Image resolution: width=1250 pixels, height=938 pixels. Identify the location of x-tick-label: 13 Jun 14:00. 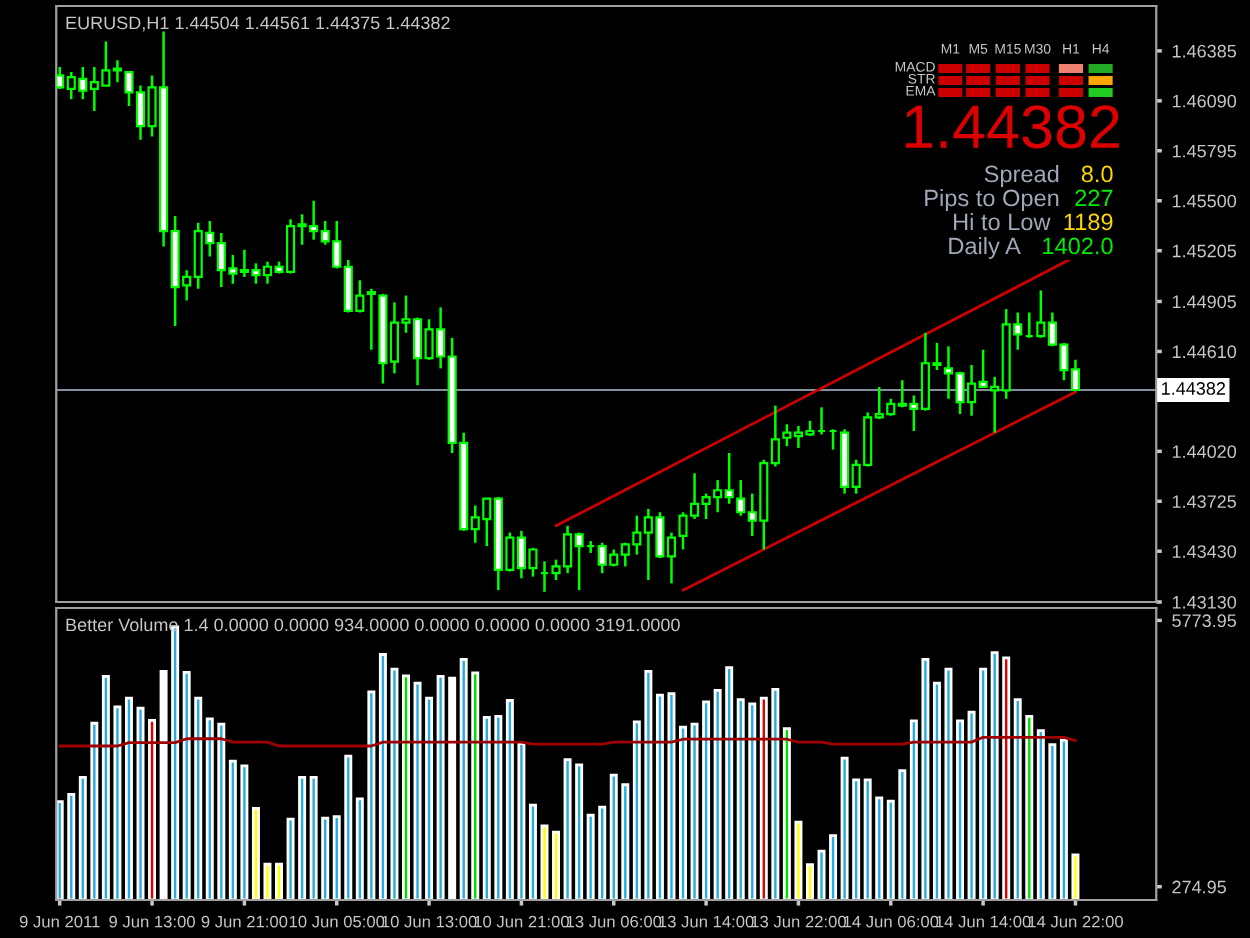
(706, 921).